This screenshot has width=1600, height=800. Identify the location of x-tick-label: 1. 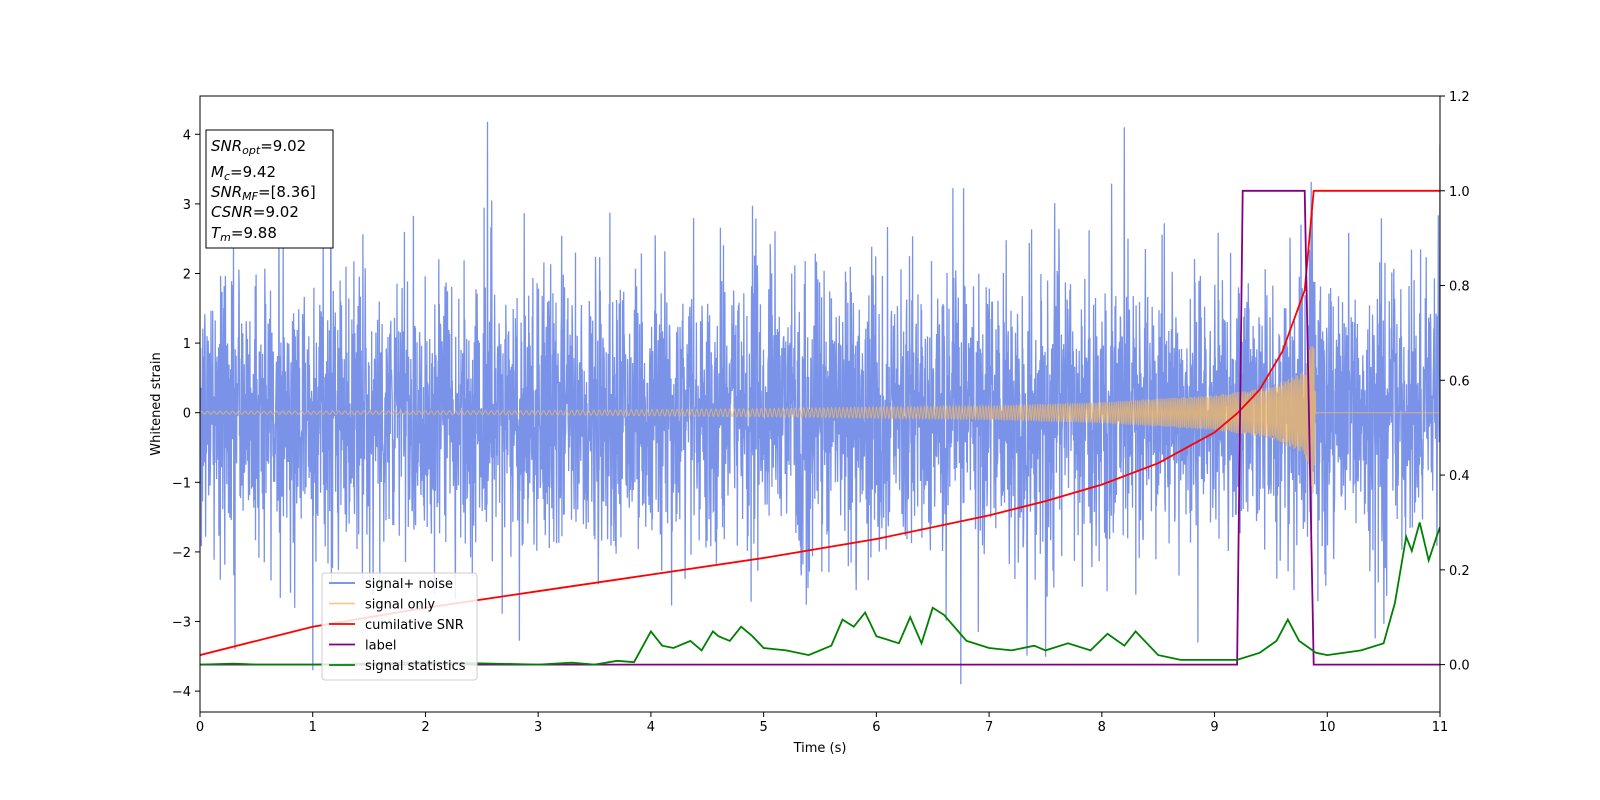
(313, 727).